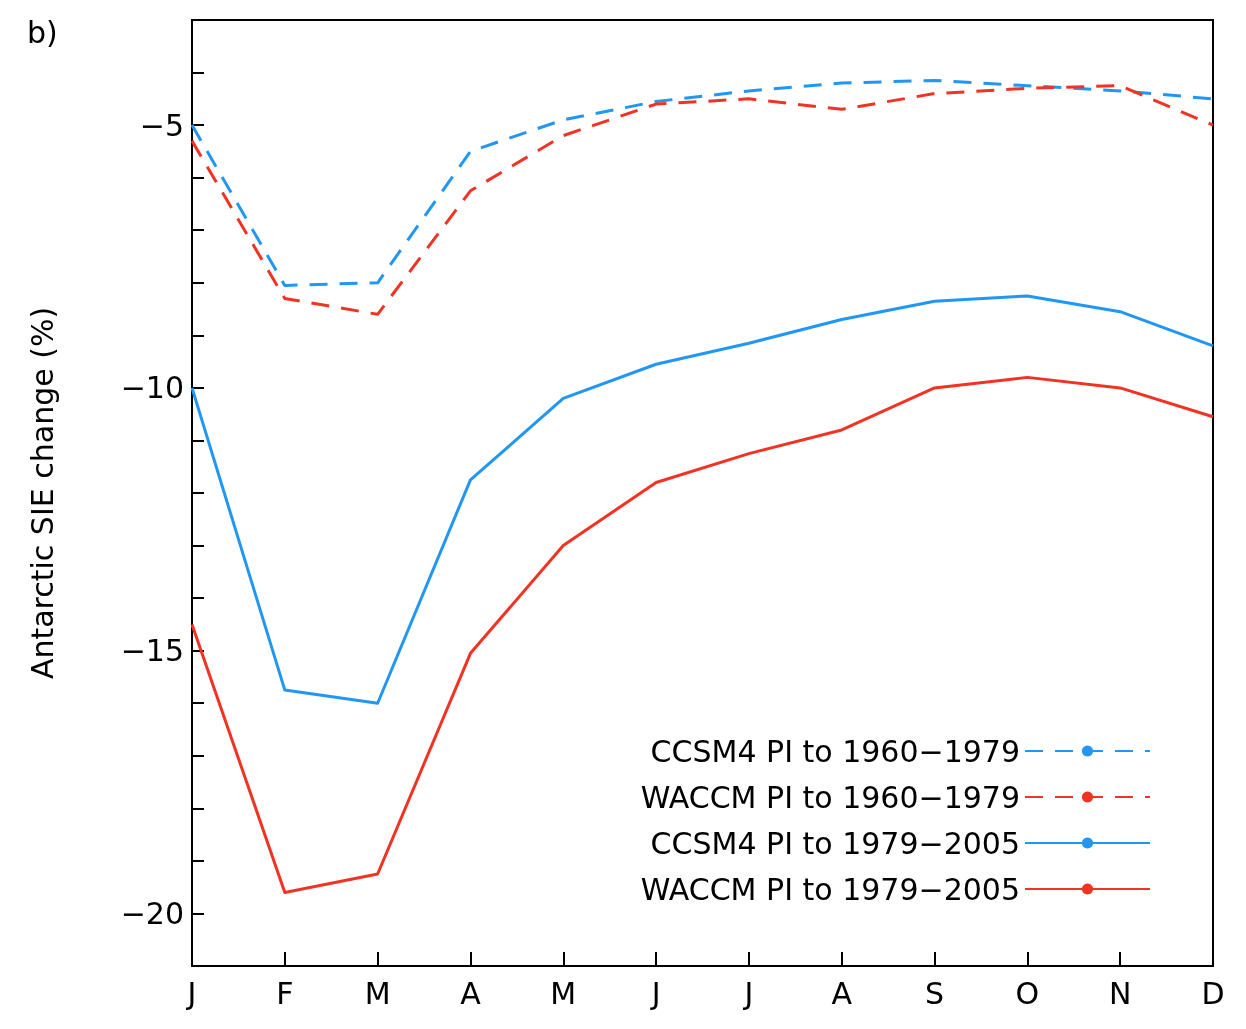 The width and height of the screenshot is (1246, 1029). Describe the element at coordinates (161, 125) in the screenshot. I see `y-tick-label: −5` at that location.